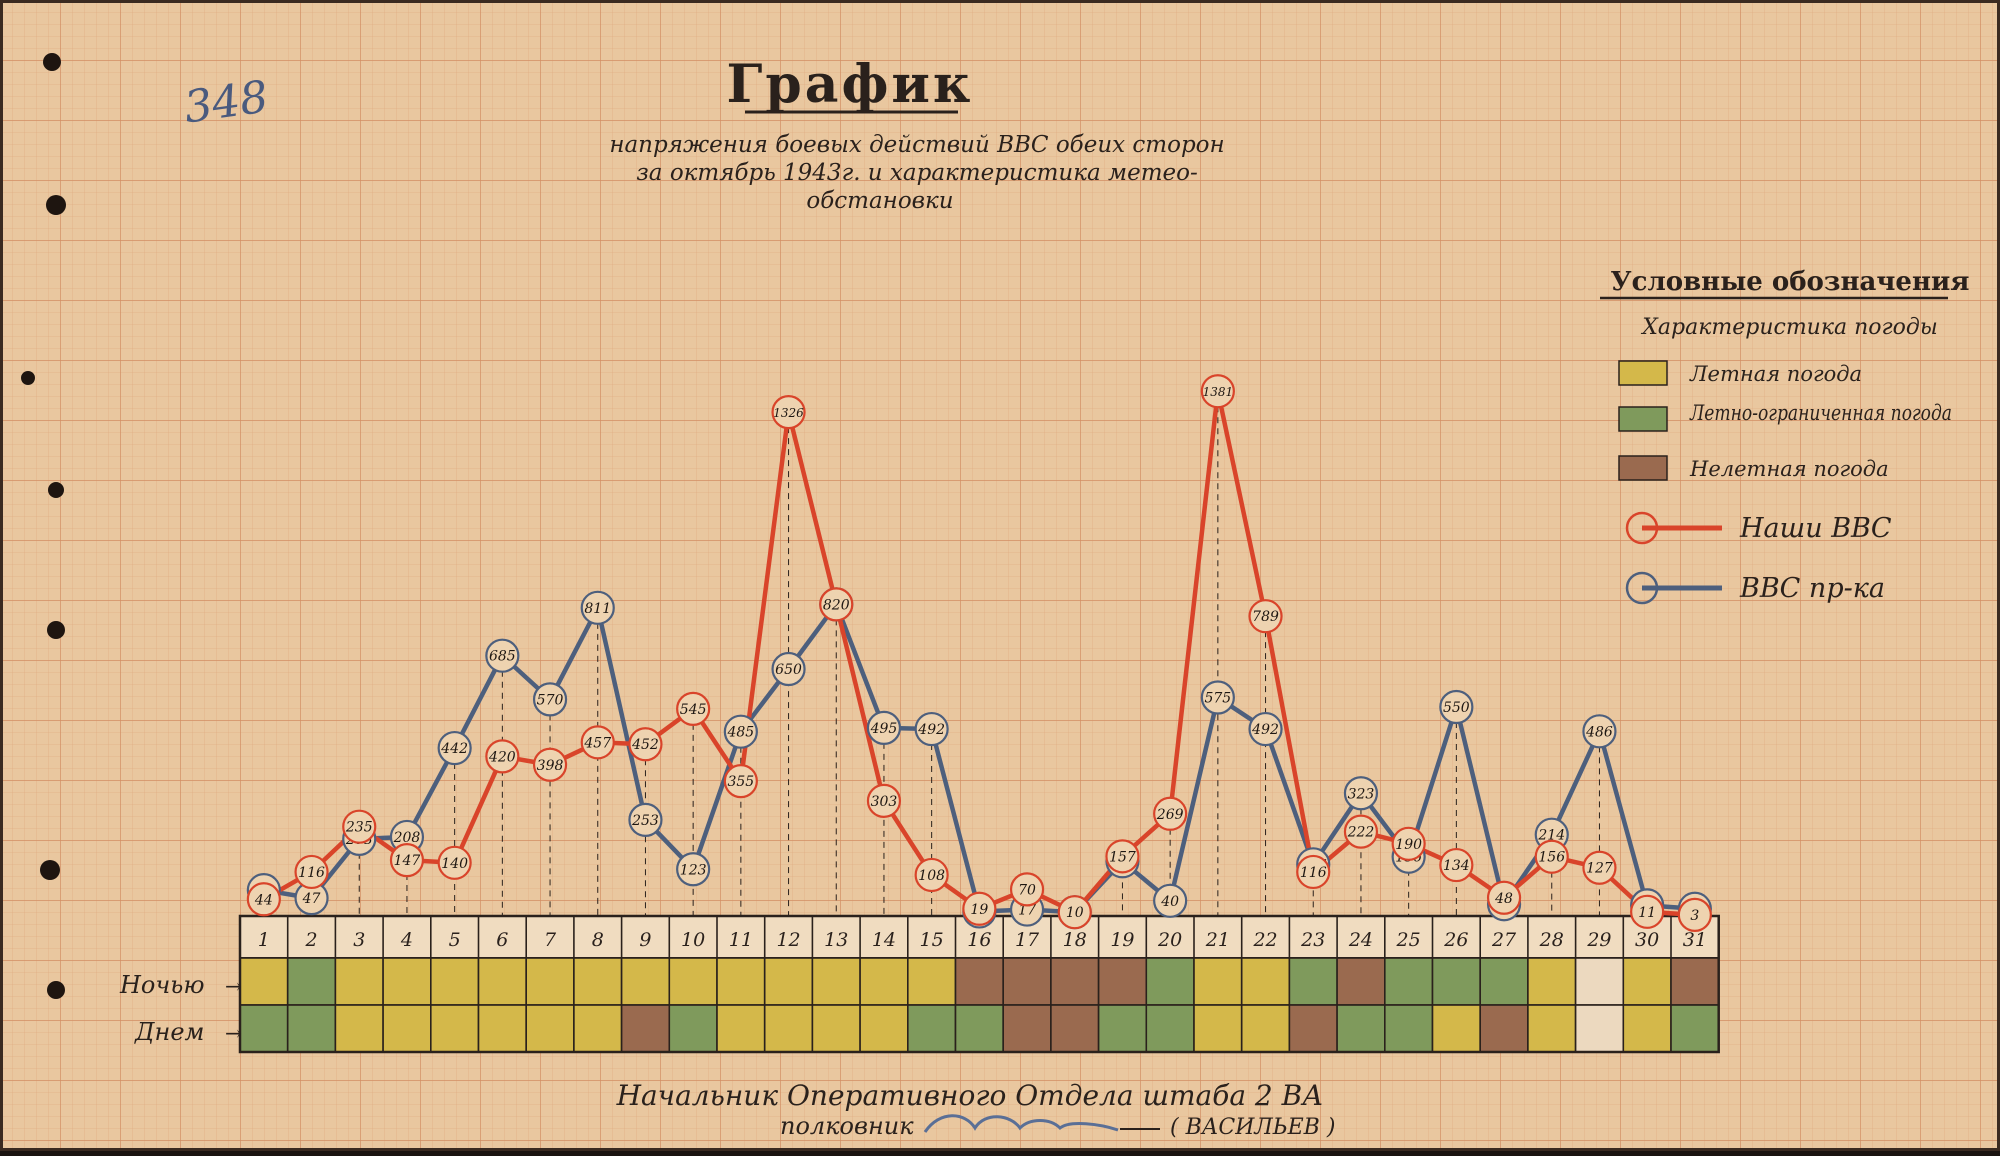  I want to click on day-label-13: 13, so click(836, 940).